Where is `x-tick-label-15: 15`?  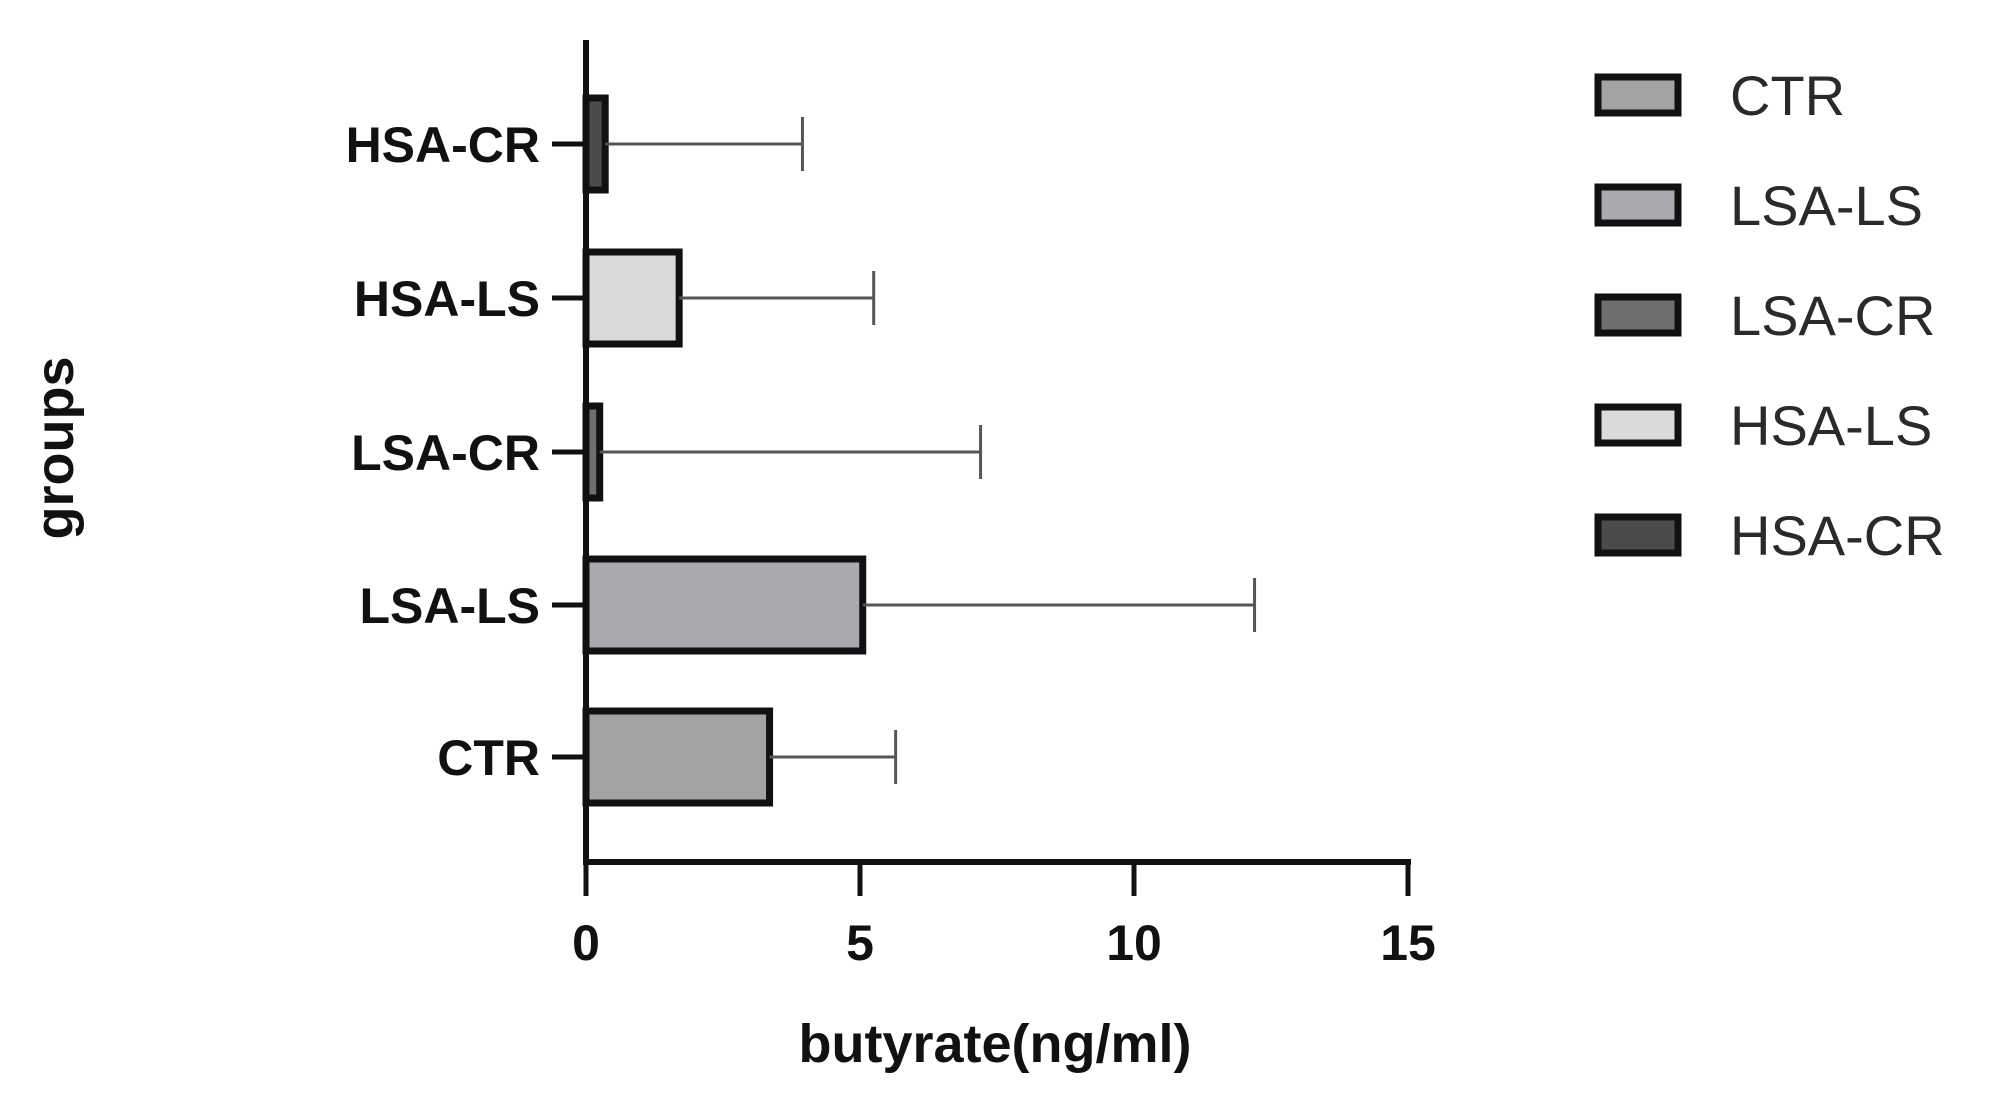 x-tick-label-15: 15 is located at coordinates (1408, 943).